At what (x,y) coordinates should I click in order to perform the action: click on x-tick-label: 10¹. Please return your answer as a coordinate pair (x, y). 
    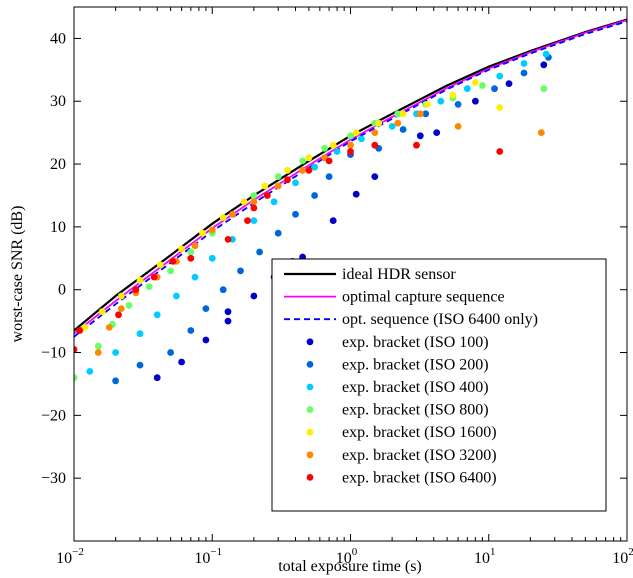
    Looking at the image, I should click on (485, 556).